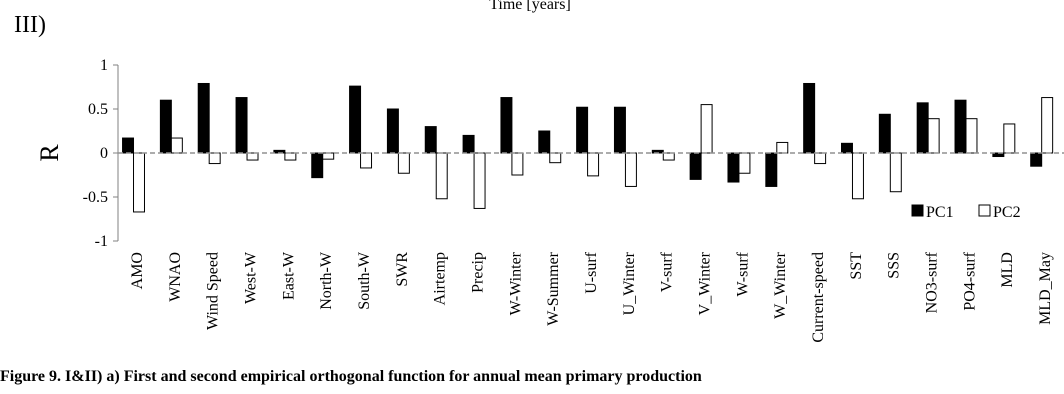 The image size is (1064, 394). Describe the element at coordinates (744, 163) in the screenshot. I see `bar-pc2-w-surf` at that location.